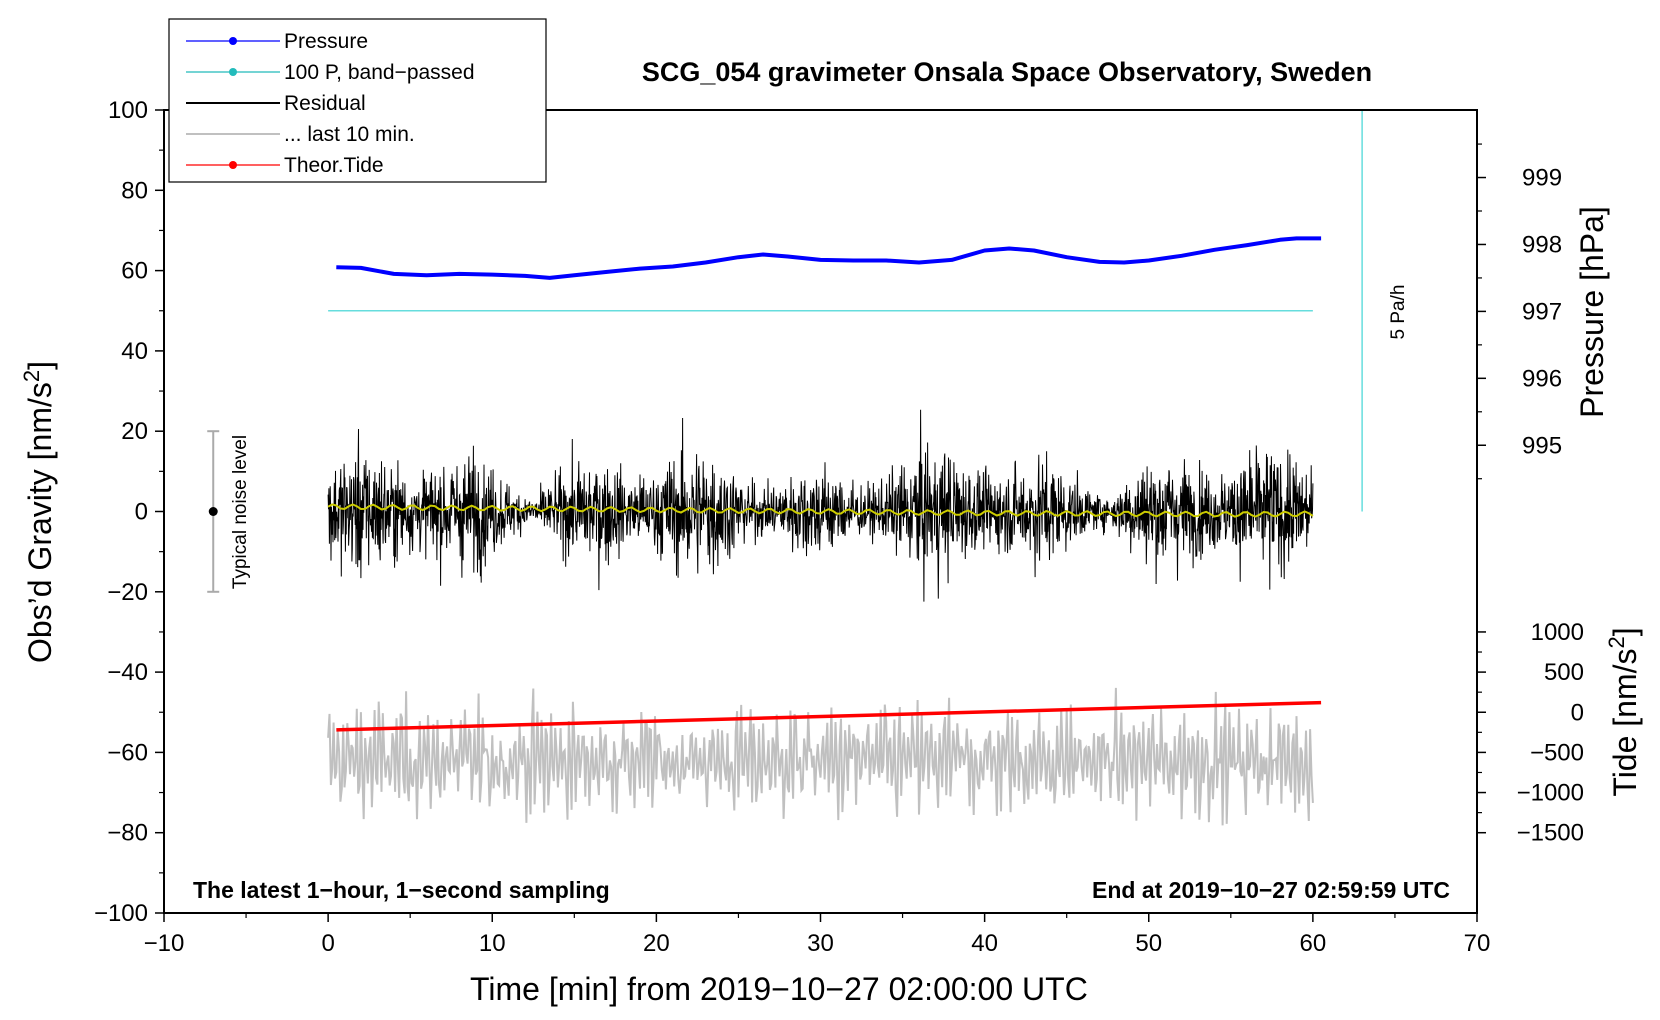  Describe the element at coordinates (1564, 672) in the screenshot. I see `tide-tick-label: 500` at that location.